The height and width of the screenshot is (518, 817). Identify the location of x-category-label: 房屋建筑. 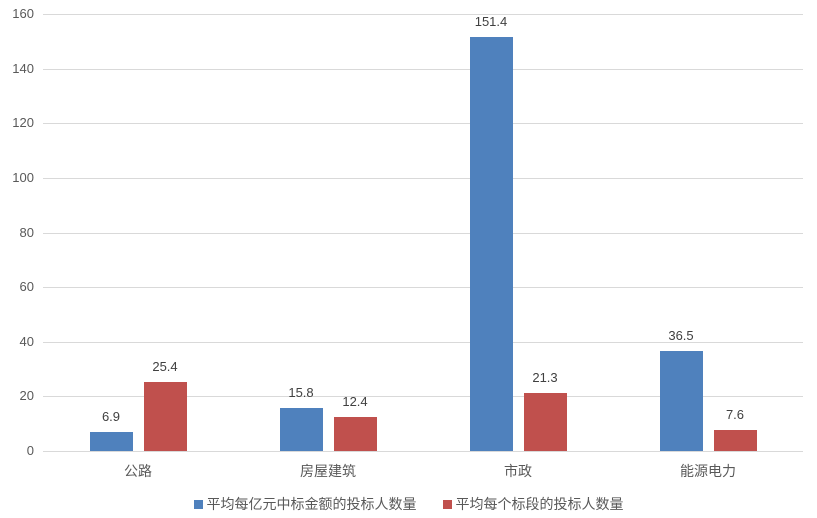
(328, 471).